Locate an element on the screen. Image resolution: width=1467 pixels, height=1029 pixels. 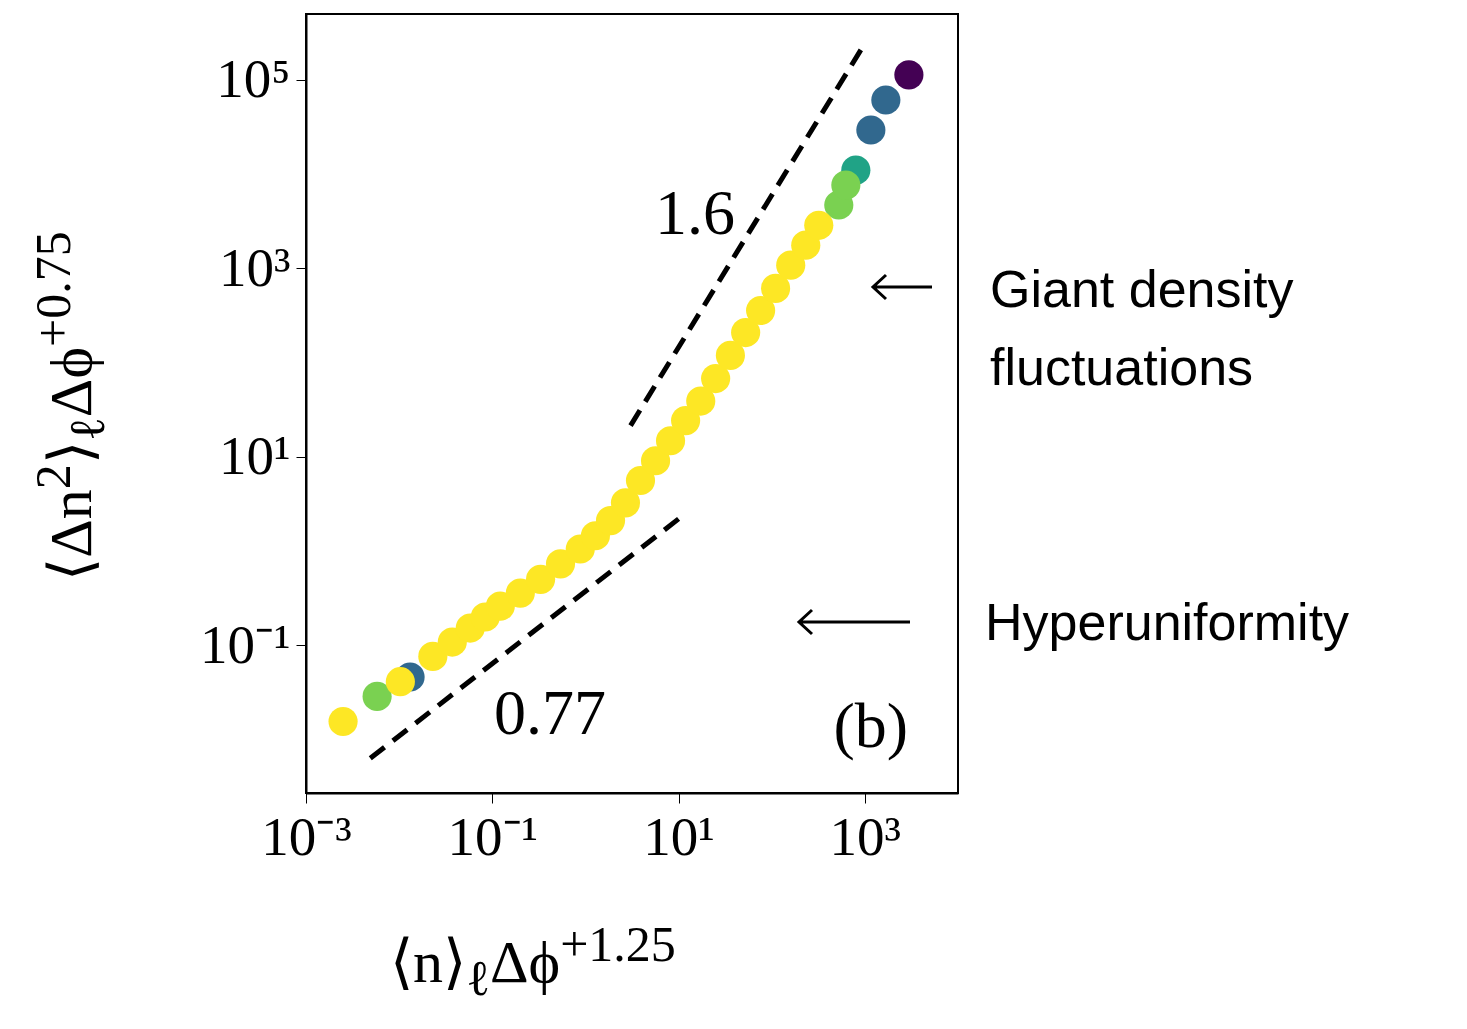
annotation: 0.77 is located at coordinates (550, 712).